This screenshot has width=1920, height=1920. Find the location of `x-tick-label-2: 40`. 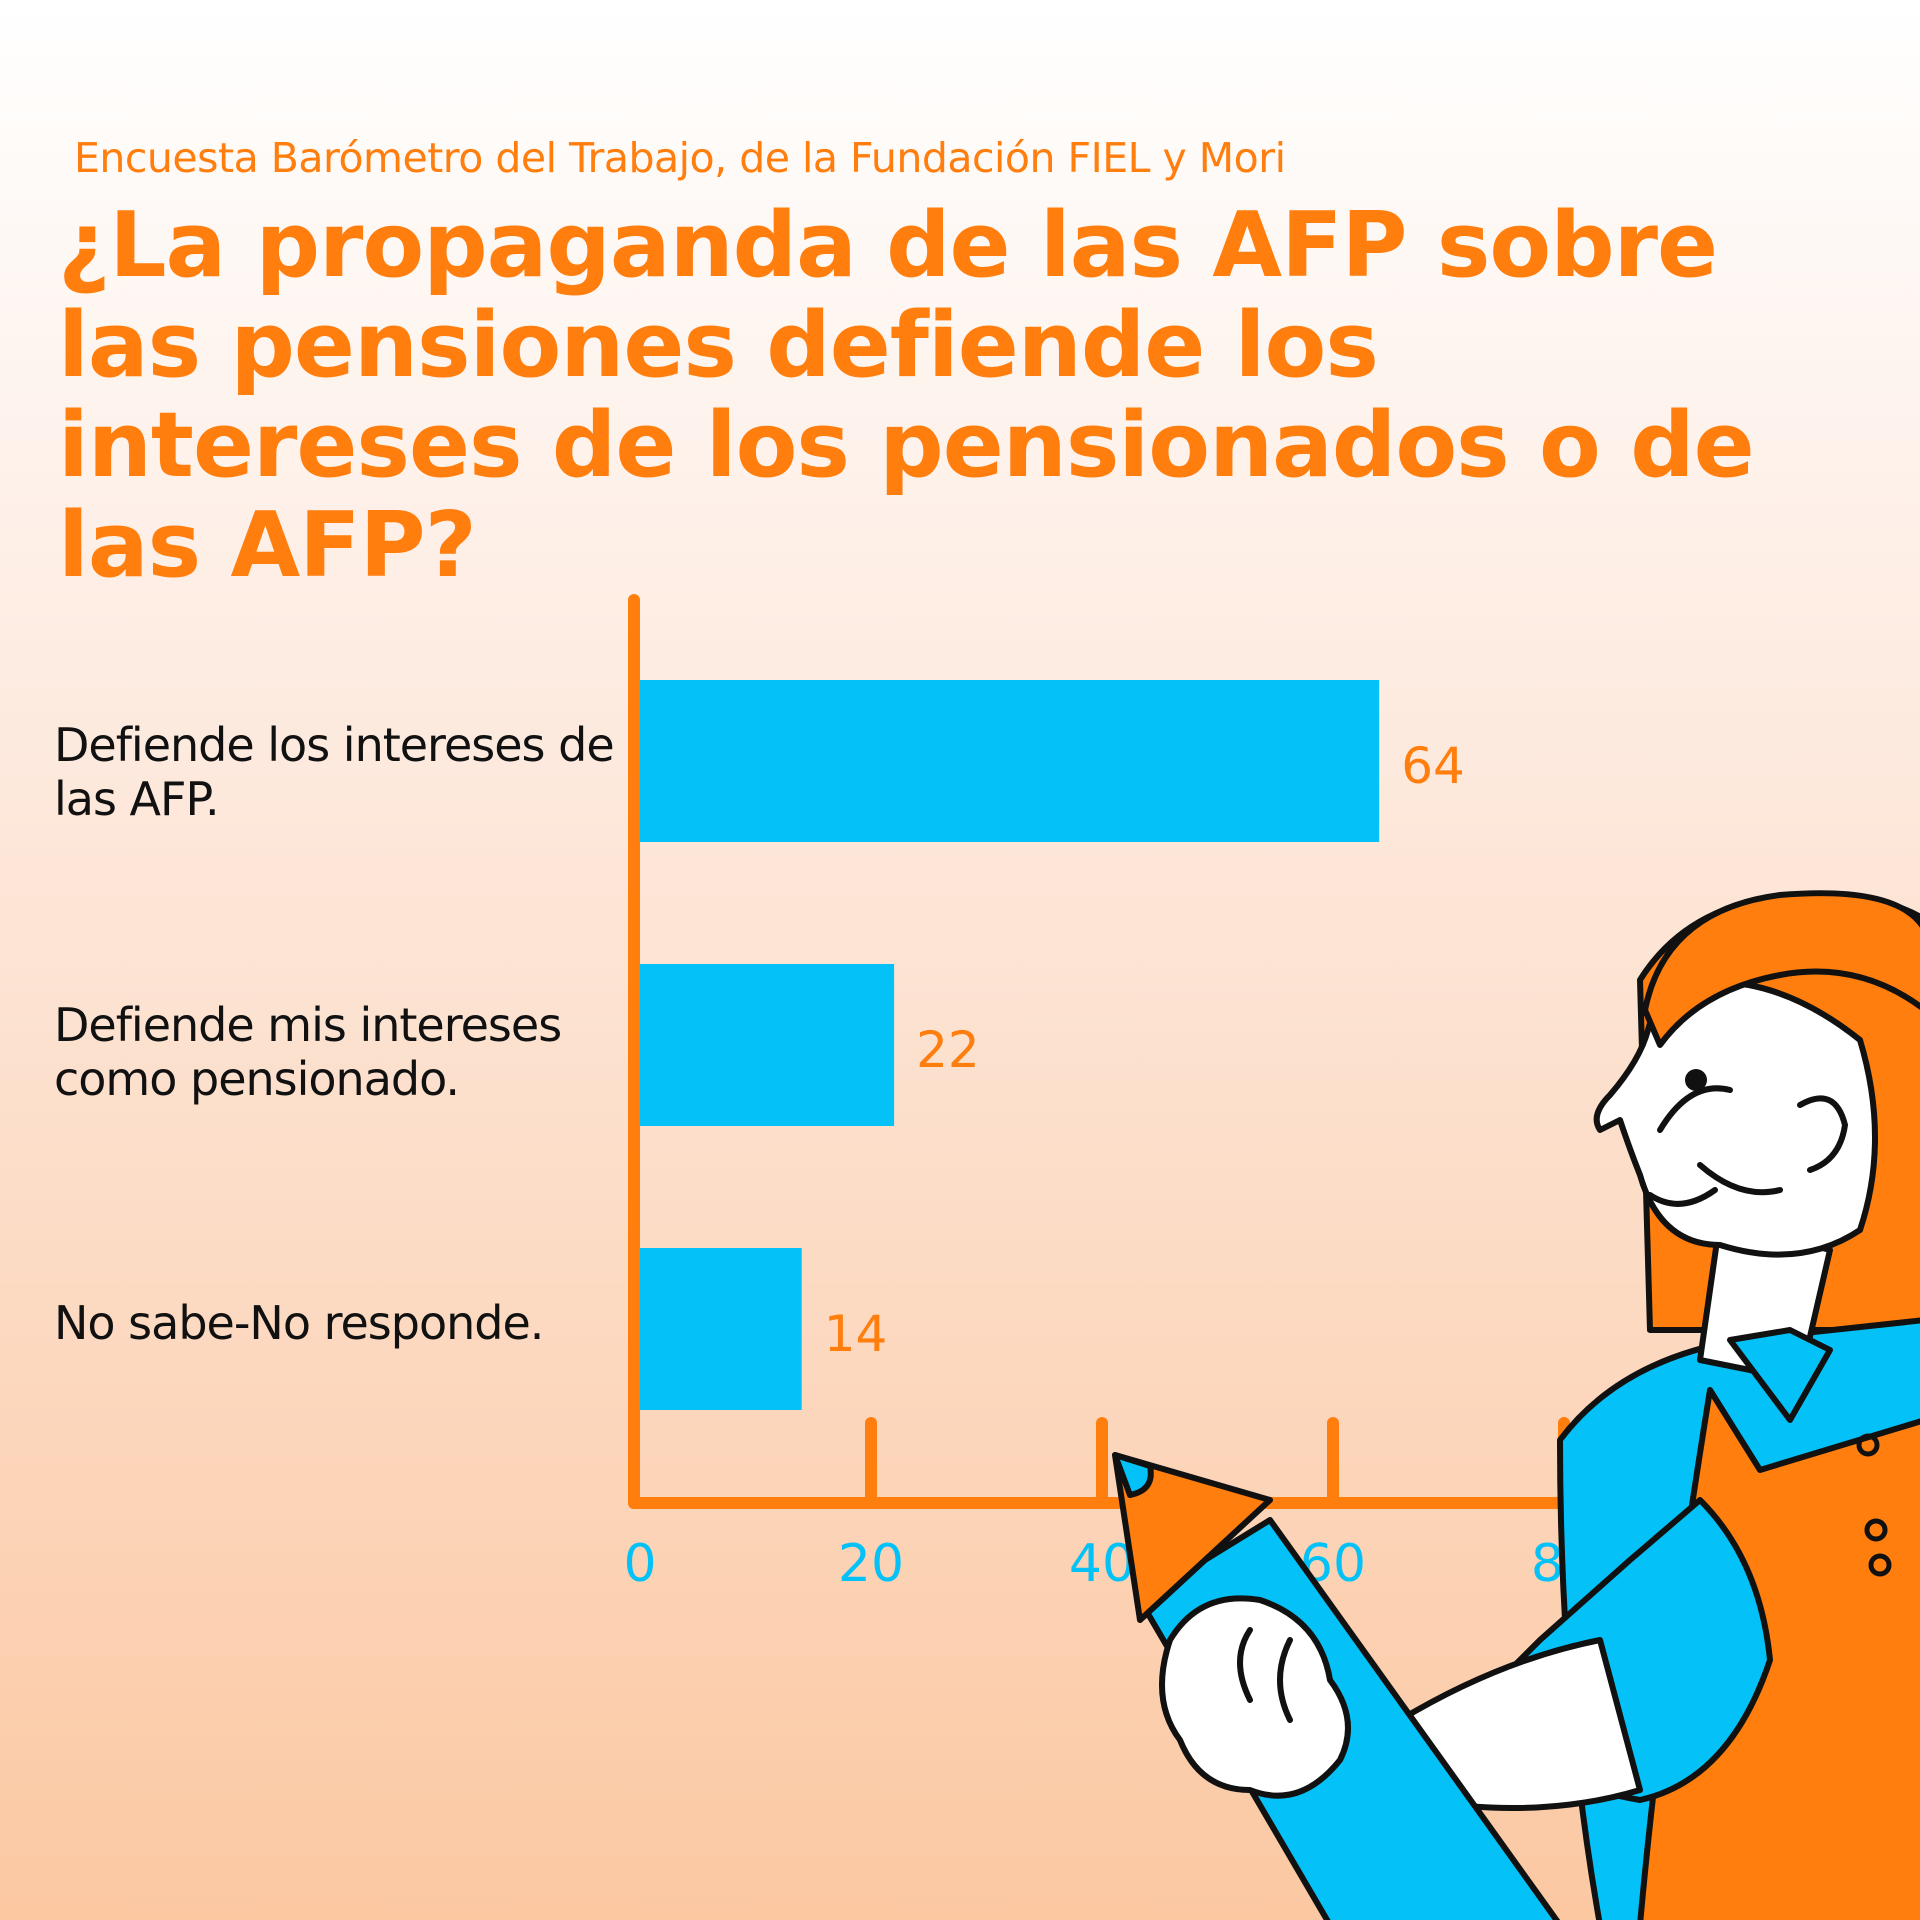

x-tick-label-2: 40 is located at coordinates (1102, 1564).